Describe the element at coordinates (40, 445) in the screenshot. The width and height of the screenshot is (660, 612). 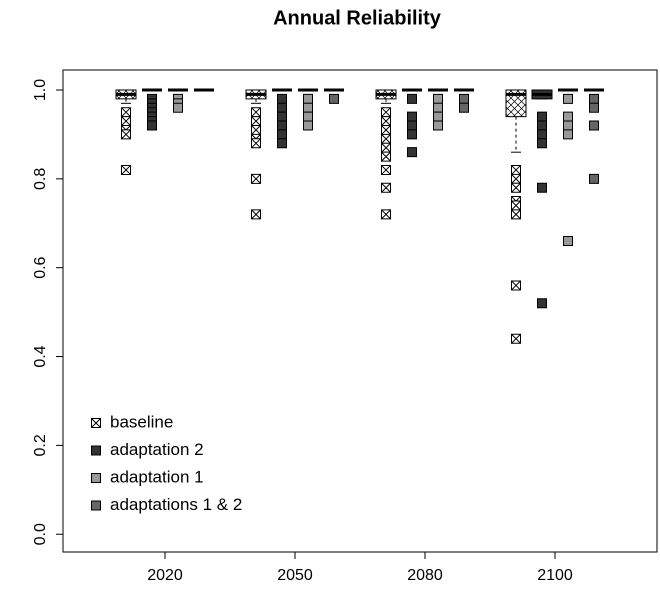
I see `y-tick-label: 0.2` at that location.